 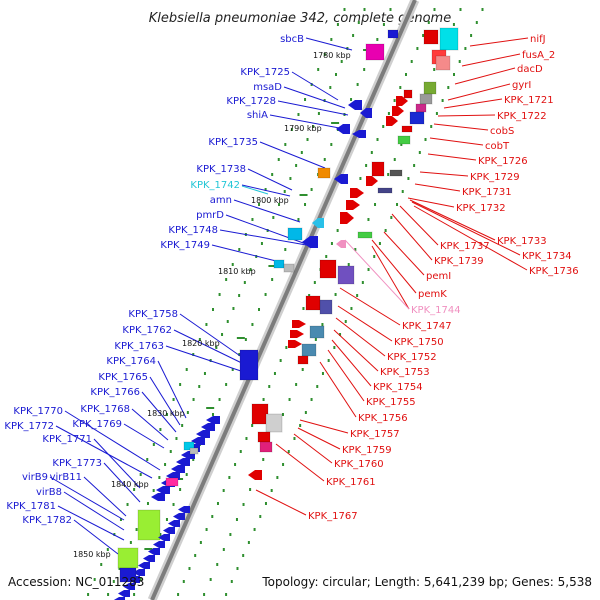 What do you see at coordinates (398, 387) in the screenshot?
I see `gene-label: KPK_1754` at bounding box center [398, 387].